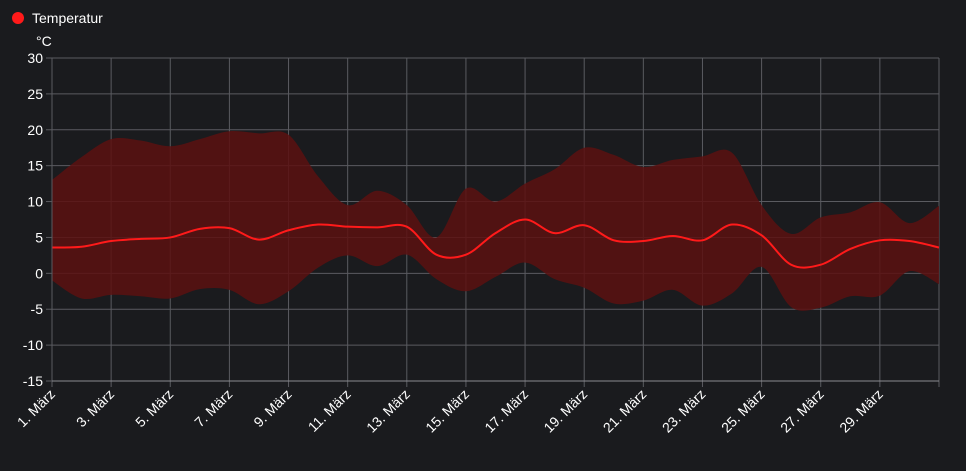 This screenshot has height=471, width=966. I want to click on x-tick-label: 25. März, so click(743, 411).